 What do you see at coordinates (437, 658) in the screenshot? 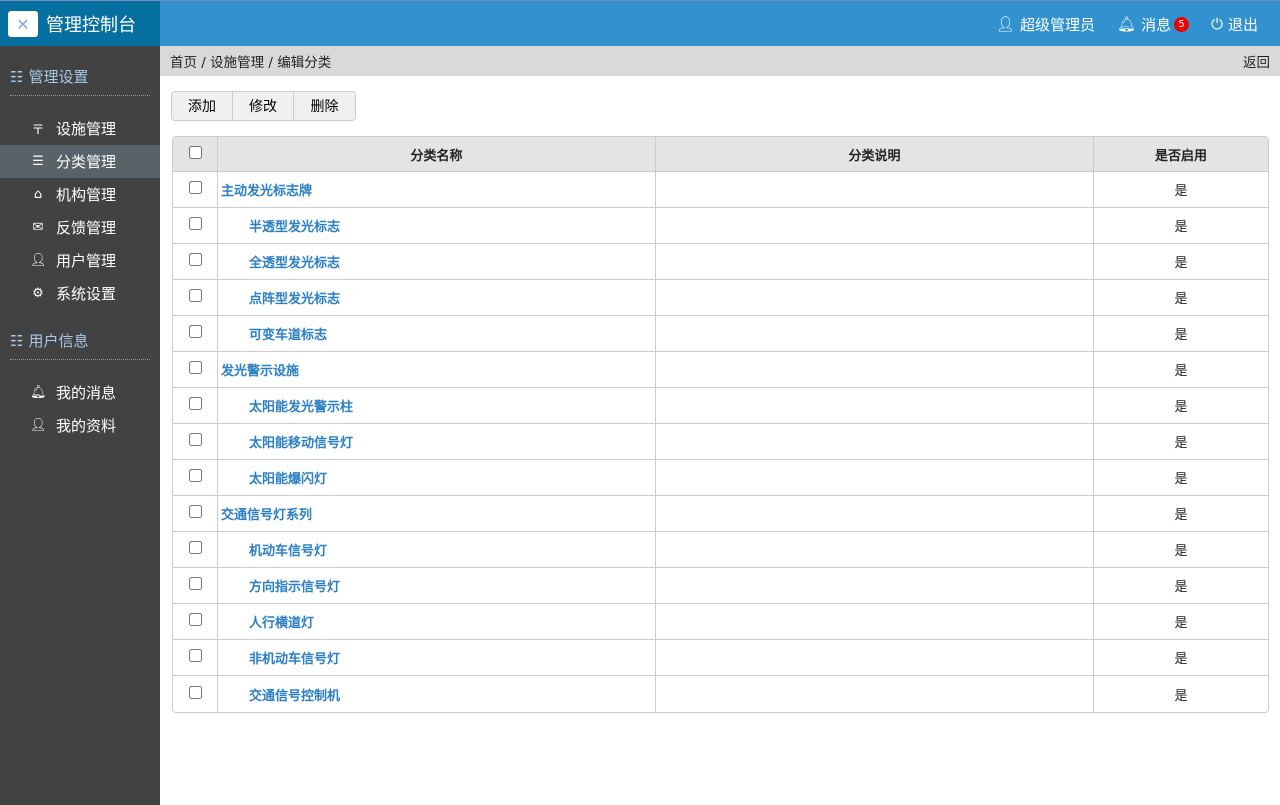
I see `category-name: 非机动车信号灯` at bounding box center [437, 658].